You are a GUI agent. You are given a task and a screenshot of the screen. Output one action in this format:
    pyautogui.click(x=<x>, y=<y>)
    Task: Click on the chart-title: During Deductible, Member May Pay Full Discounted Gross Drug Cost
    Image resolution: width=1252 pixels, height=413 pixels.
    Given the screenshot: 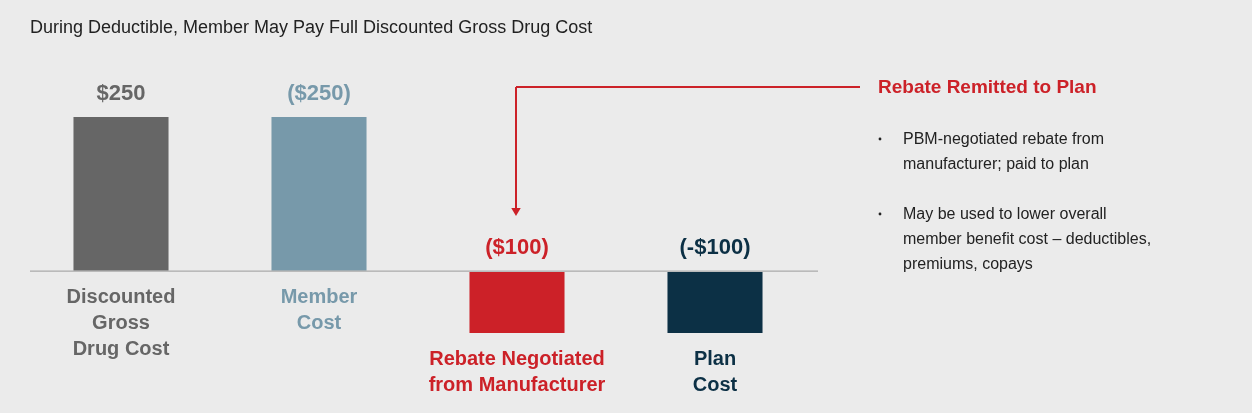 What is the action you would take?
    pyautogui.click(x=311, y=27)
    